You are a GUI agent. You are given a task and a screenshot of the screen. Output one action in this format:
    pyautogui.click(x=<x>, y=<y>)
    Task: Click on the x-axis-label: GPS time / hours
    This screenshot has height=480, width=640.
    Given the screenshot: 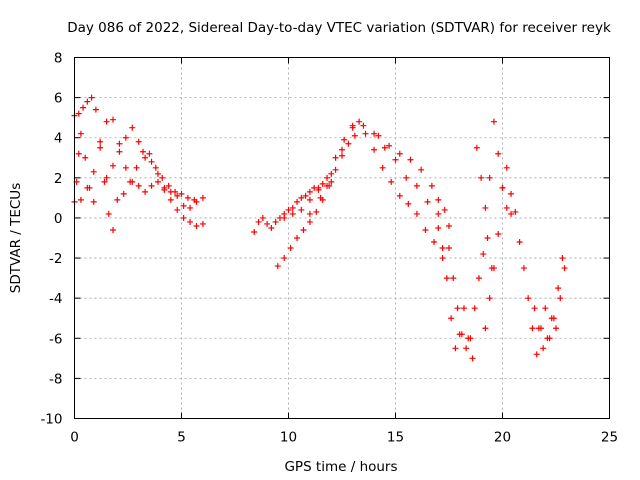 What is the action you would take?
    pyautogui.click(x=340, y=467)
    